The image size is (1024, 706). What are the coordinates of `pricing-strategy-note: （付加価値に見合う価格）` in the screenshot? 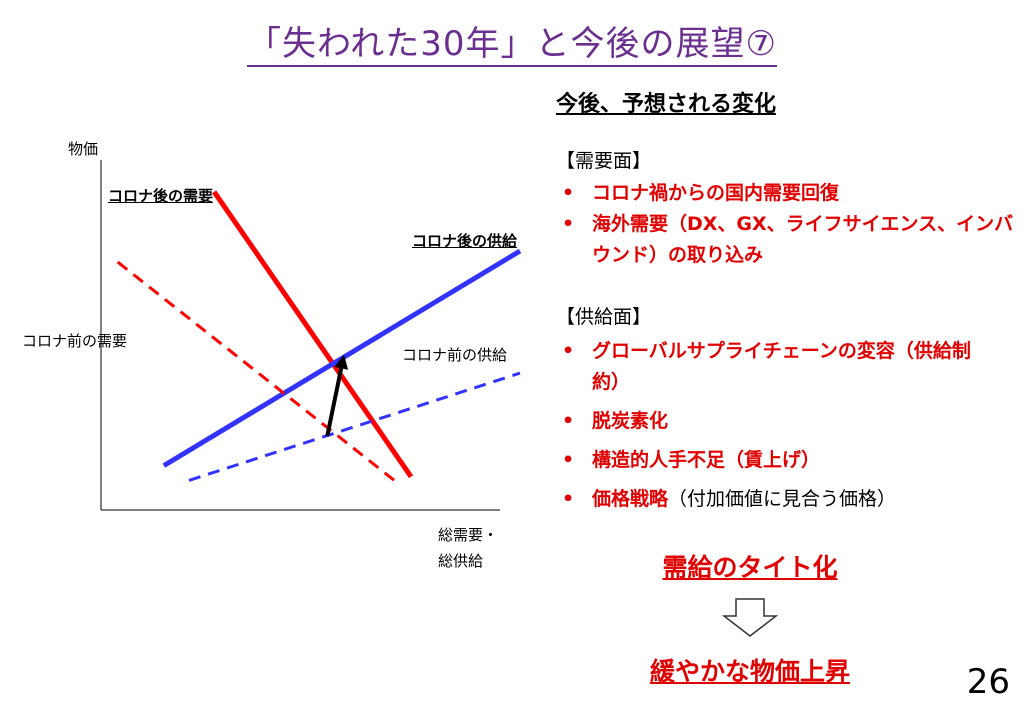 It's located at (782, 499).